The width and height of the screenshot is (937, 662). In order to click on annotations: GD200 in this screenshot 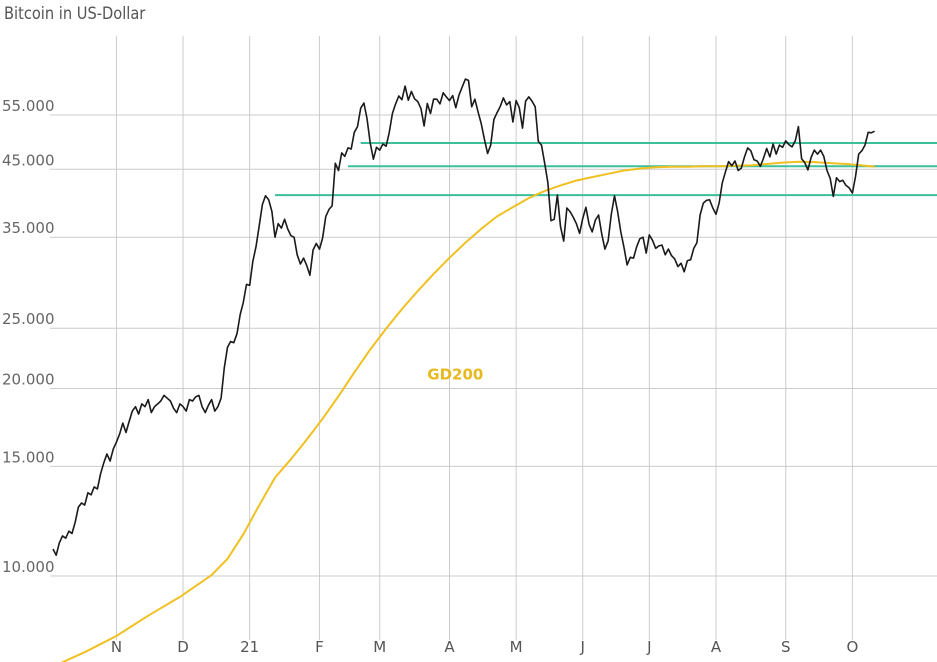, I will do `click(455, 374)`.